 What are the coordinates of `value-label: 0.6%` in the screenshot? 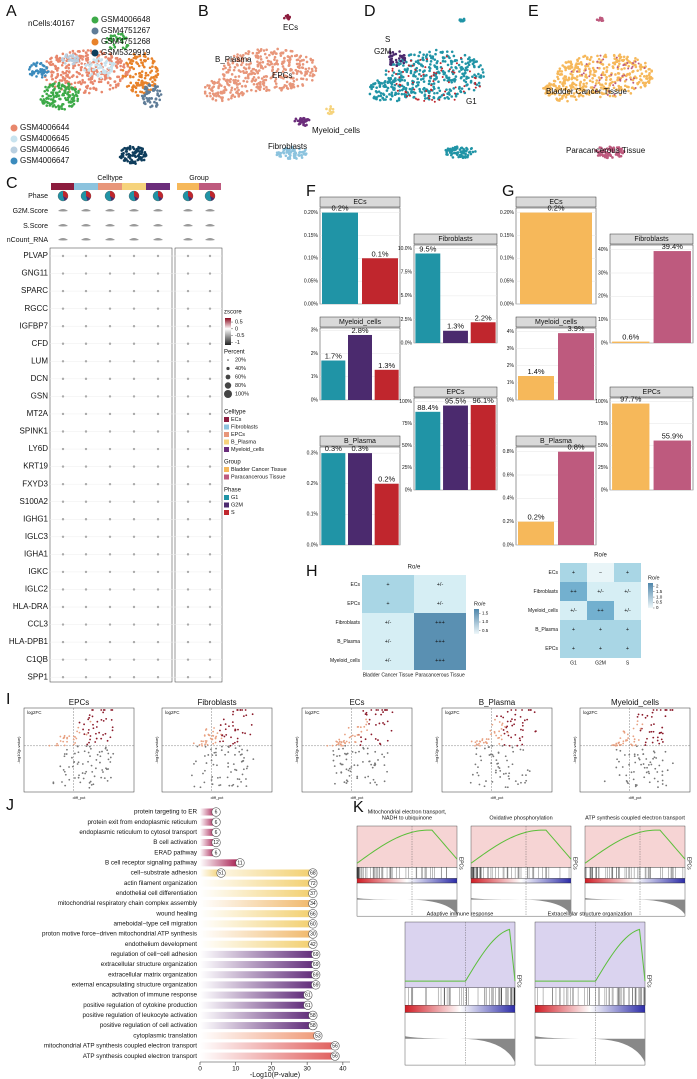 It's located at (630, 337).